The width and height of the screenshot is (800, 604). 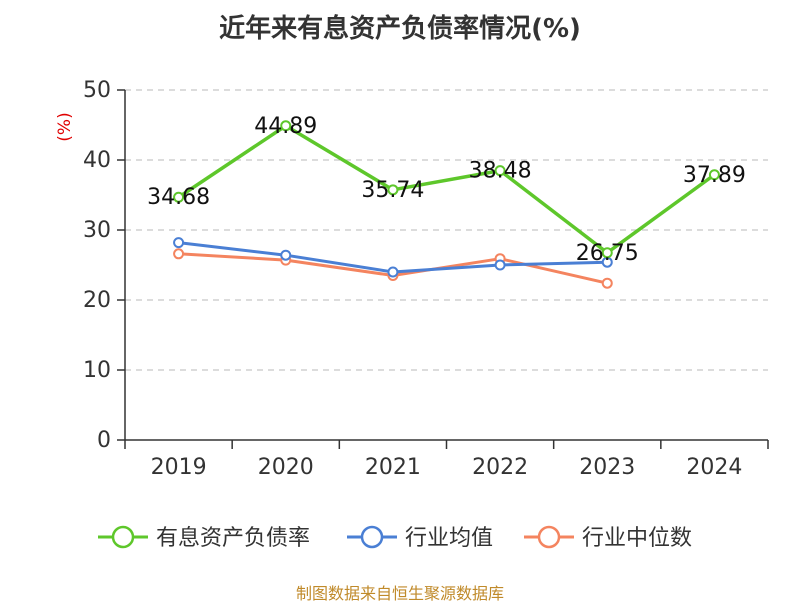 I want to click on legend-item: 行业中位数, so click(x=608, y=538).